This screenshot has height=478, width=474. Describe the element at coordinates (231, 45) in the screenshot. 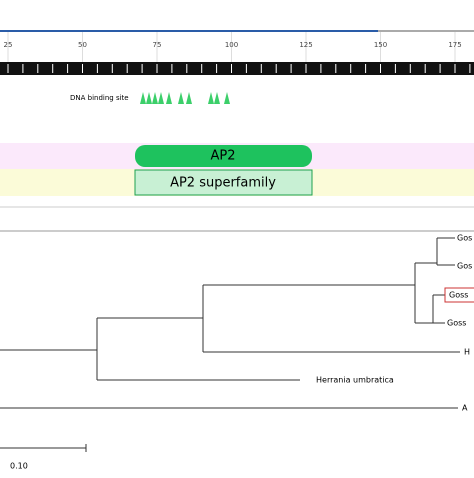

I see `ruler-label: 100` at that location.